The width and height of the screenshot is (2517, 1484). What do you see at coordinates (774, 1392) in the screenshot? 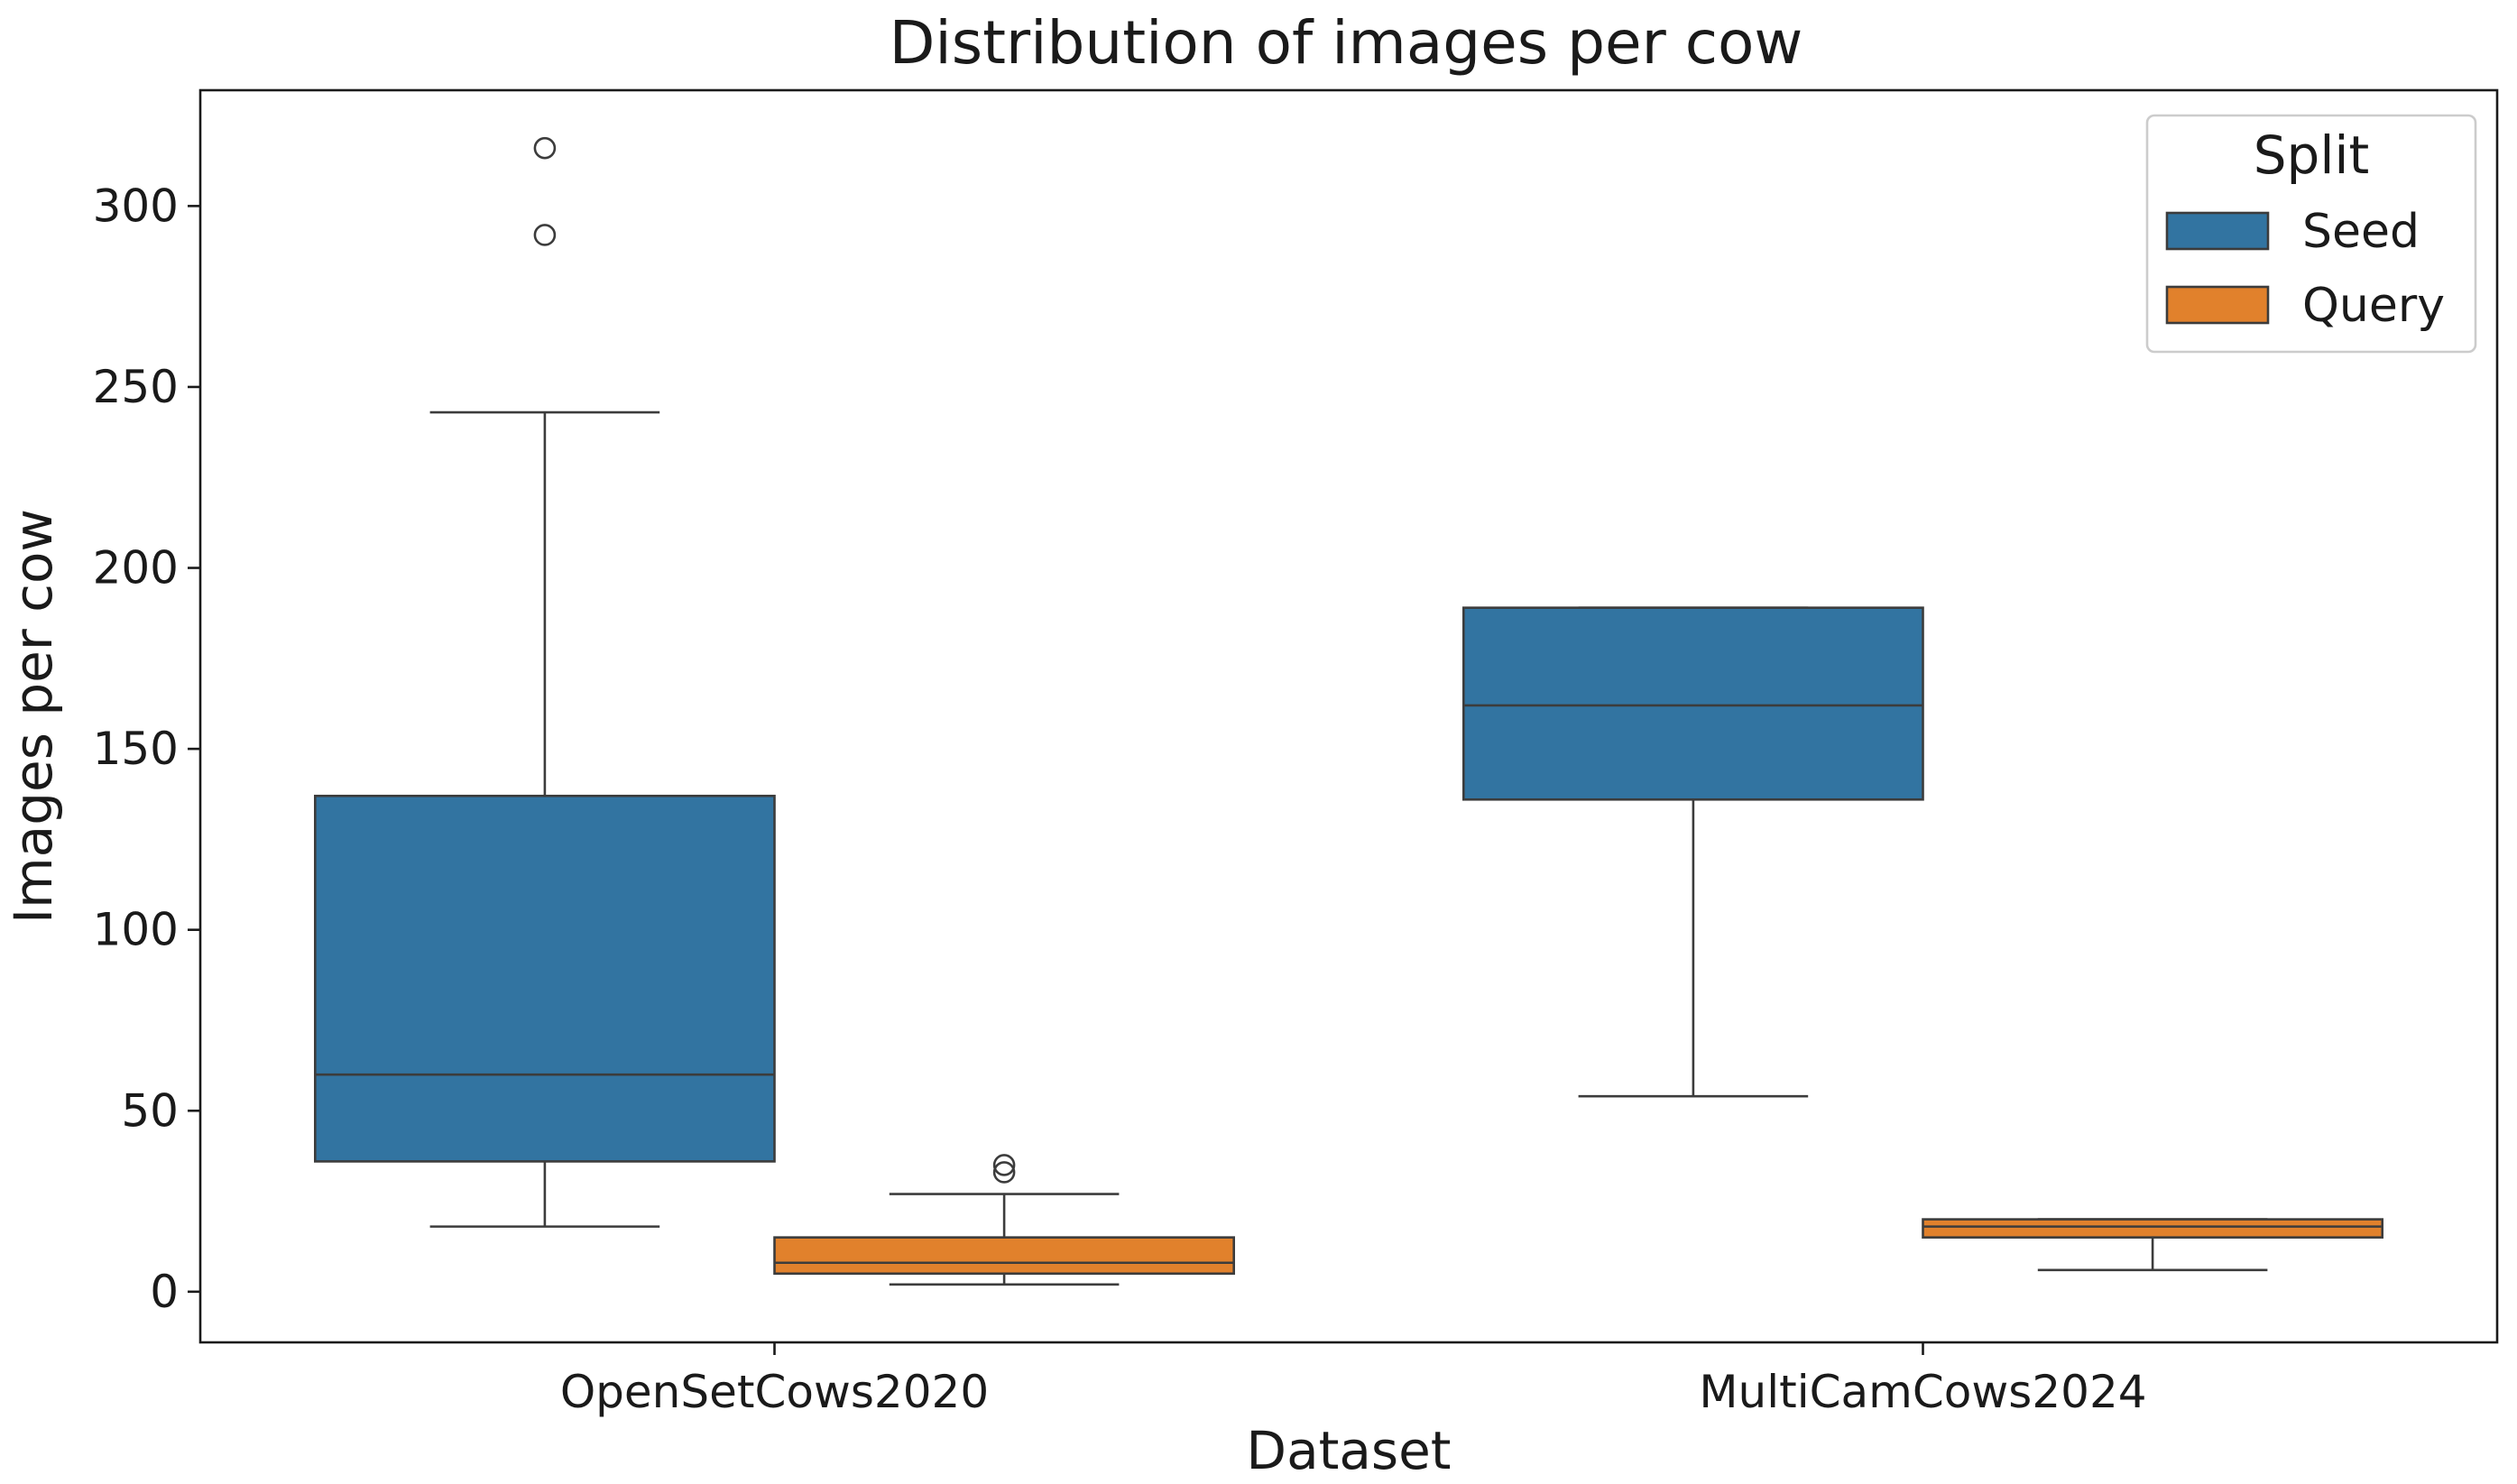
I see `x-tick-label: OpenSetCows2020` at bounding box center [774, 1392].